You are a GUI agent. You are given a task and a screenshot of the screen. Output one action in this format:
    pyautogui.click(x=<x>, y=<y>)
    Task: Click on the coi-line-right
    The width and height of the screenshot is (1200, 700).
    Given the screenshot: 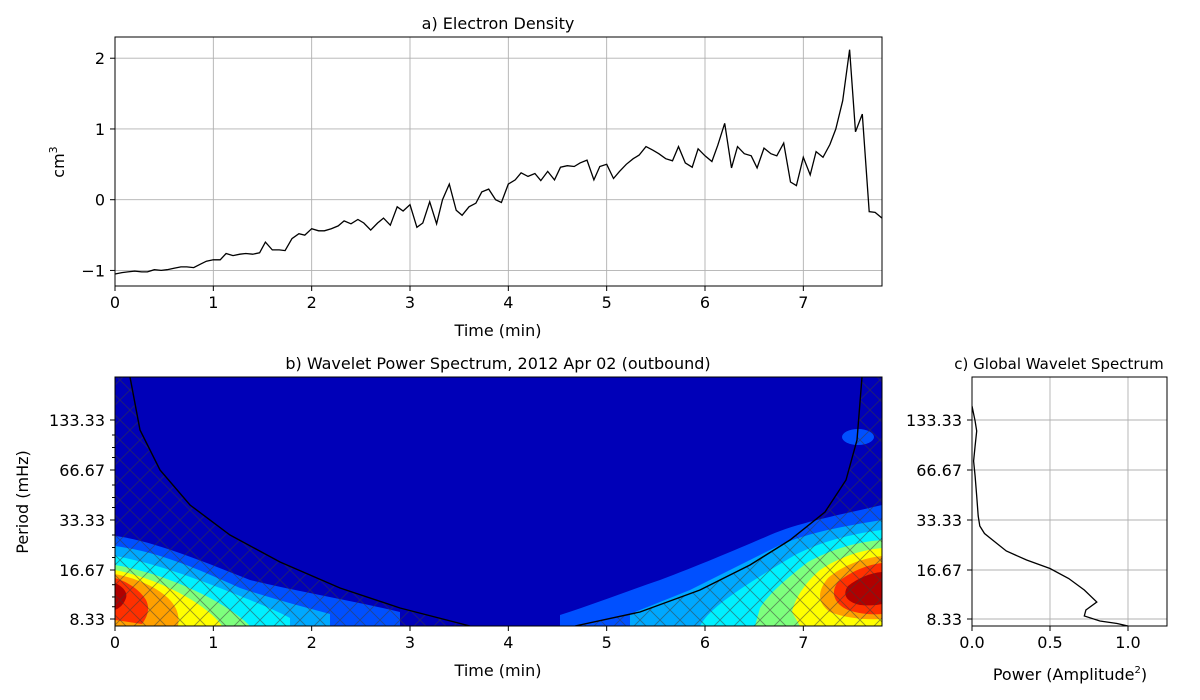 What is the action you would take?
    pyautogui.click(x=718, y=501)
    